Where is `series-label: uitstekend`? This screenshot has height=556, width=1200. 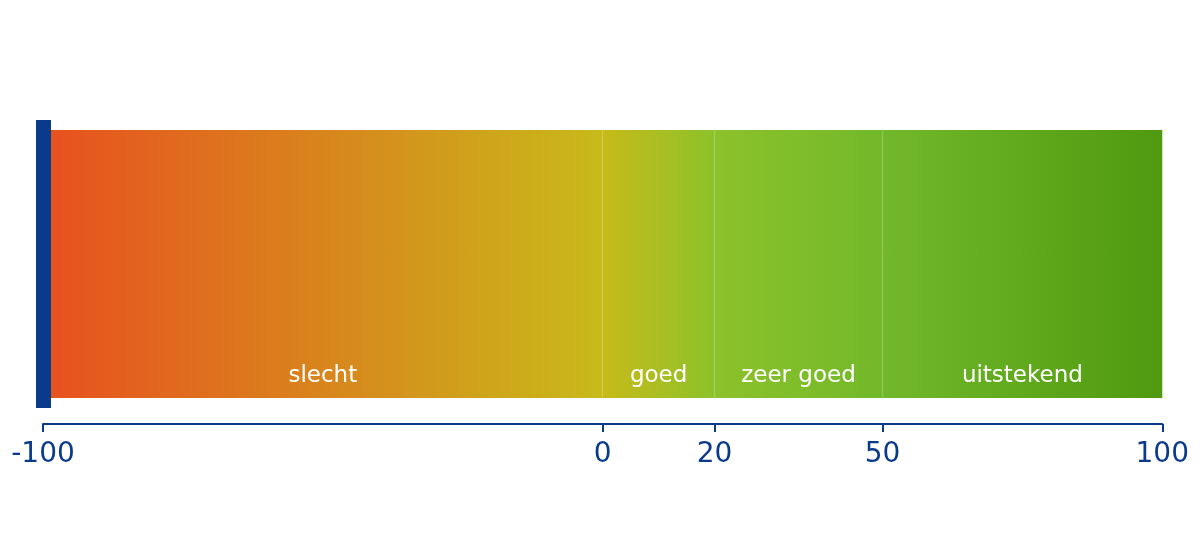
series-label: uitstekend is located at coordinates (1022, 374).